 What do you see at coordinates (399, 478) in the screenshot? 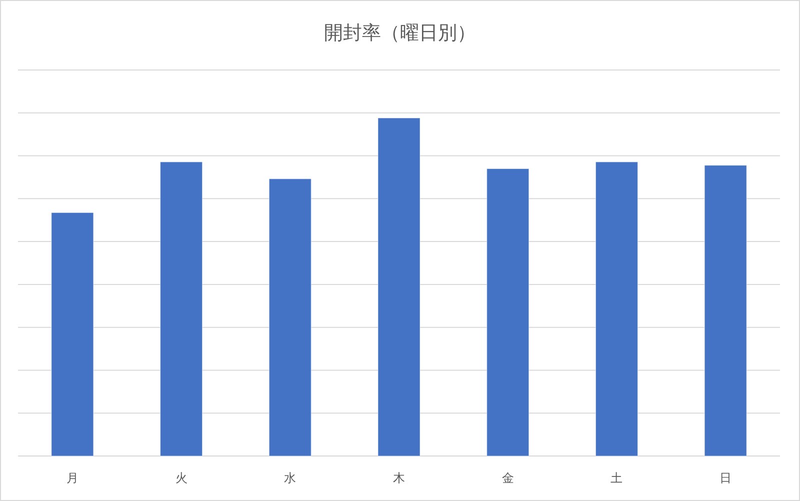
I see `x-tick-label: 木` at bounding box center [399, 478].